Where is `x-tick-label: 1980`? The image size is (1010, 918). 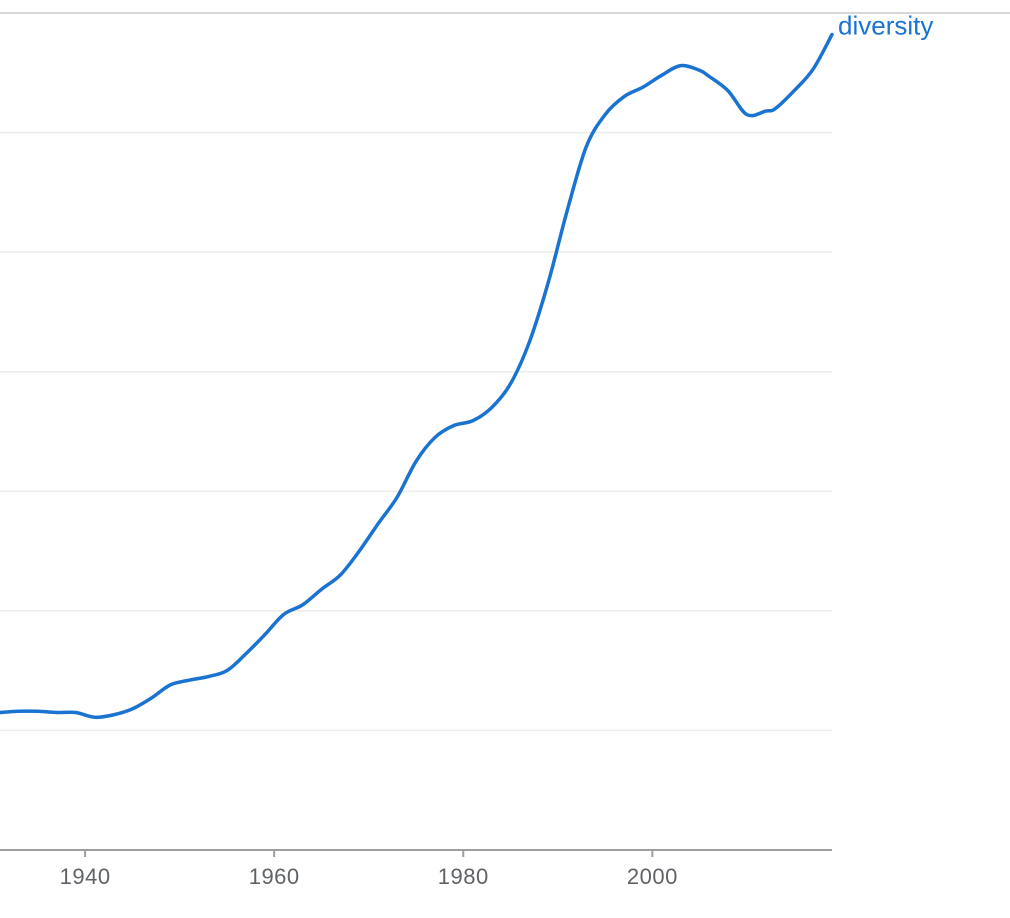 x-tick-label: 1980 is located at coordinates (463, 876).